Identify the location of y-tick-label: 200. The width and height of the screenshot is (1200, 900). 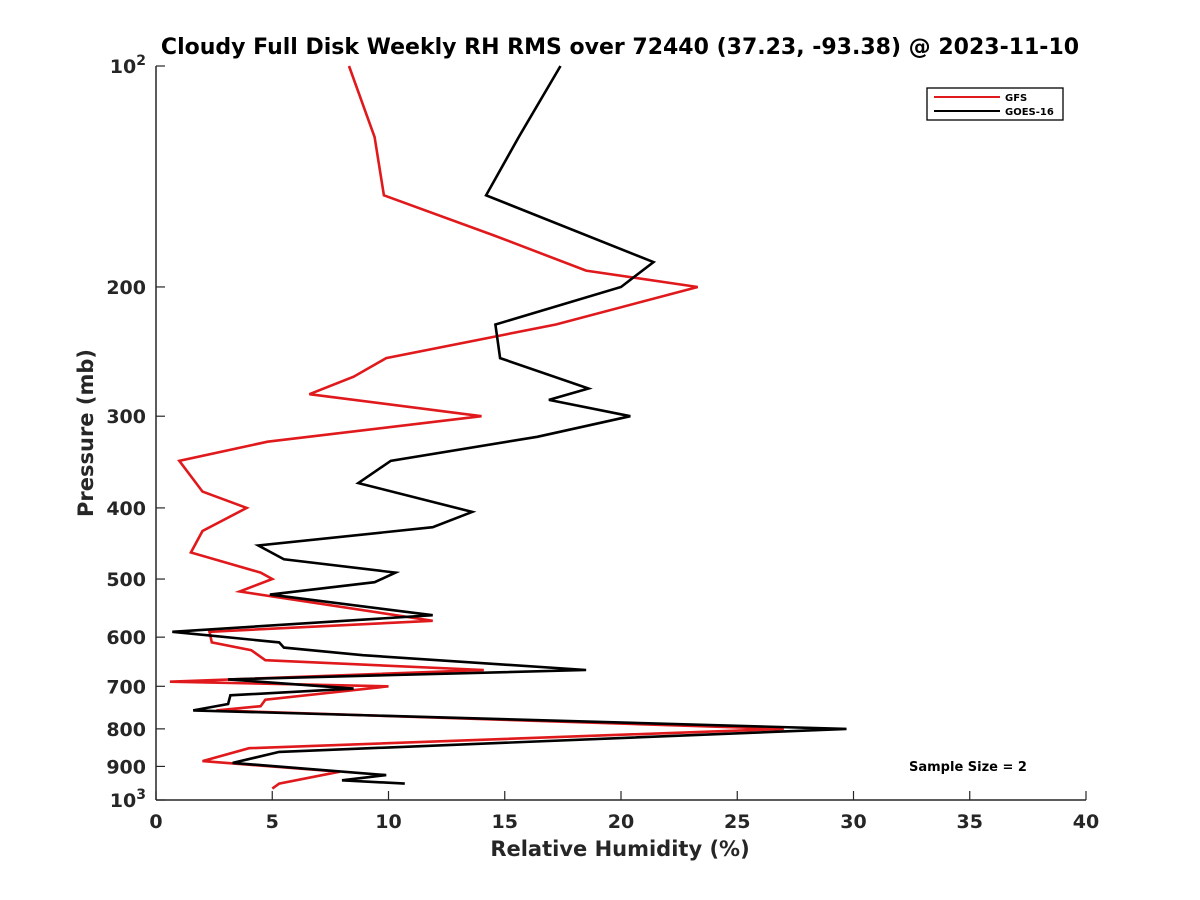
(126, 288).